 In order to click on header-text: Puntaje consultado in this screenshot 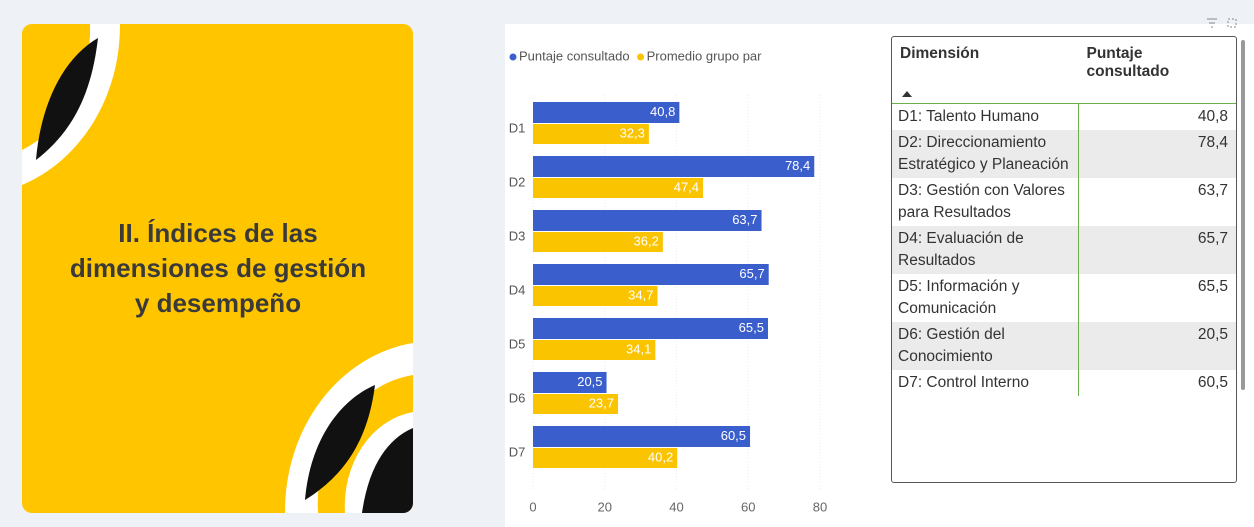, I will do `click(1128, 62)`.